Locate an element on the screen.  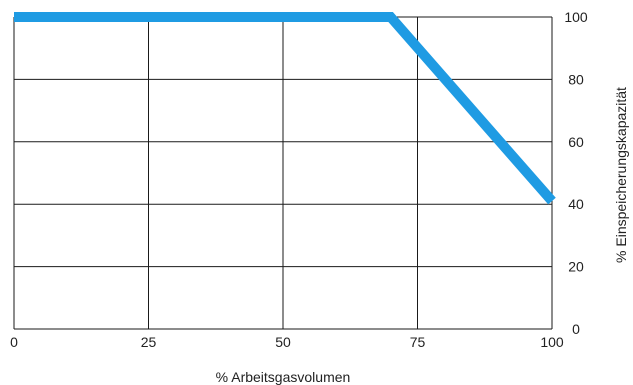
y-tick-label-100: 100 is located at coordinates (576, 17).